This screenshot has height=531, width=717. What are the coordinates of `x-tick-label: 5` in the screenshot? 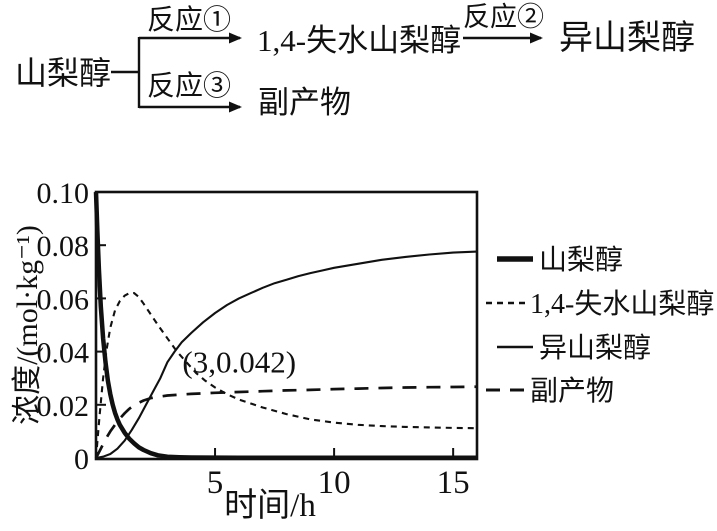 It's located at (215, 483).